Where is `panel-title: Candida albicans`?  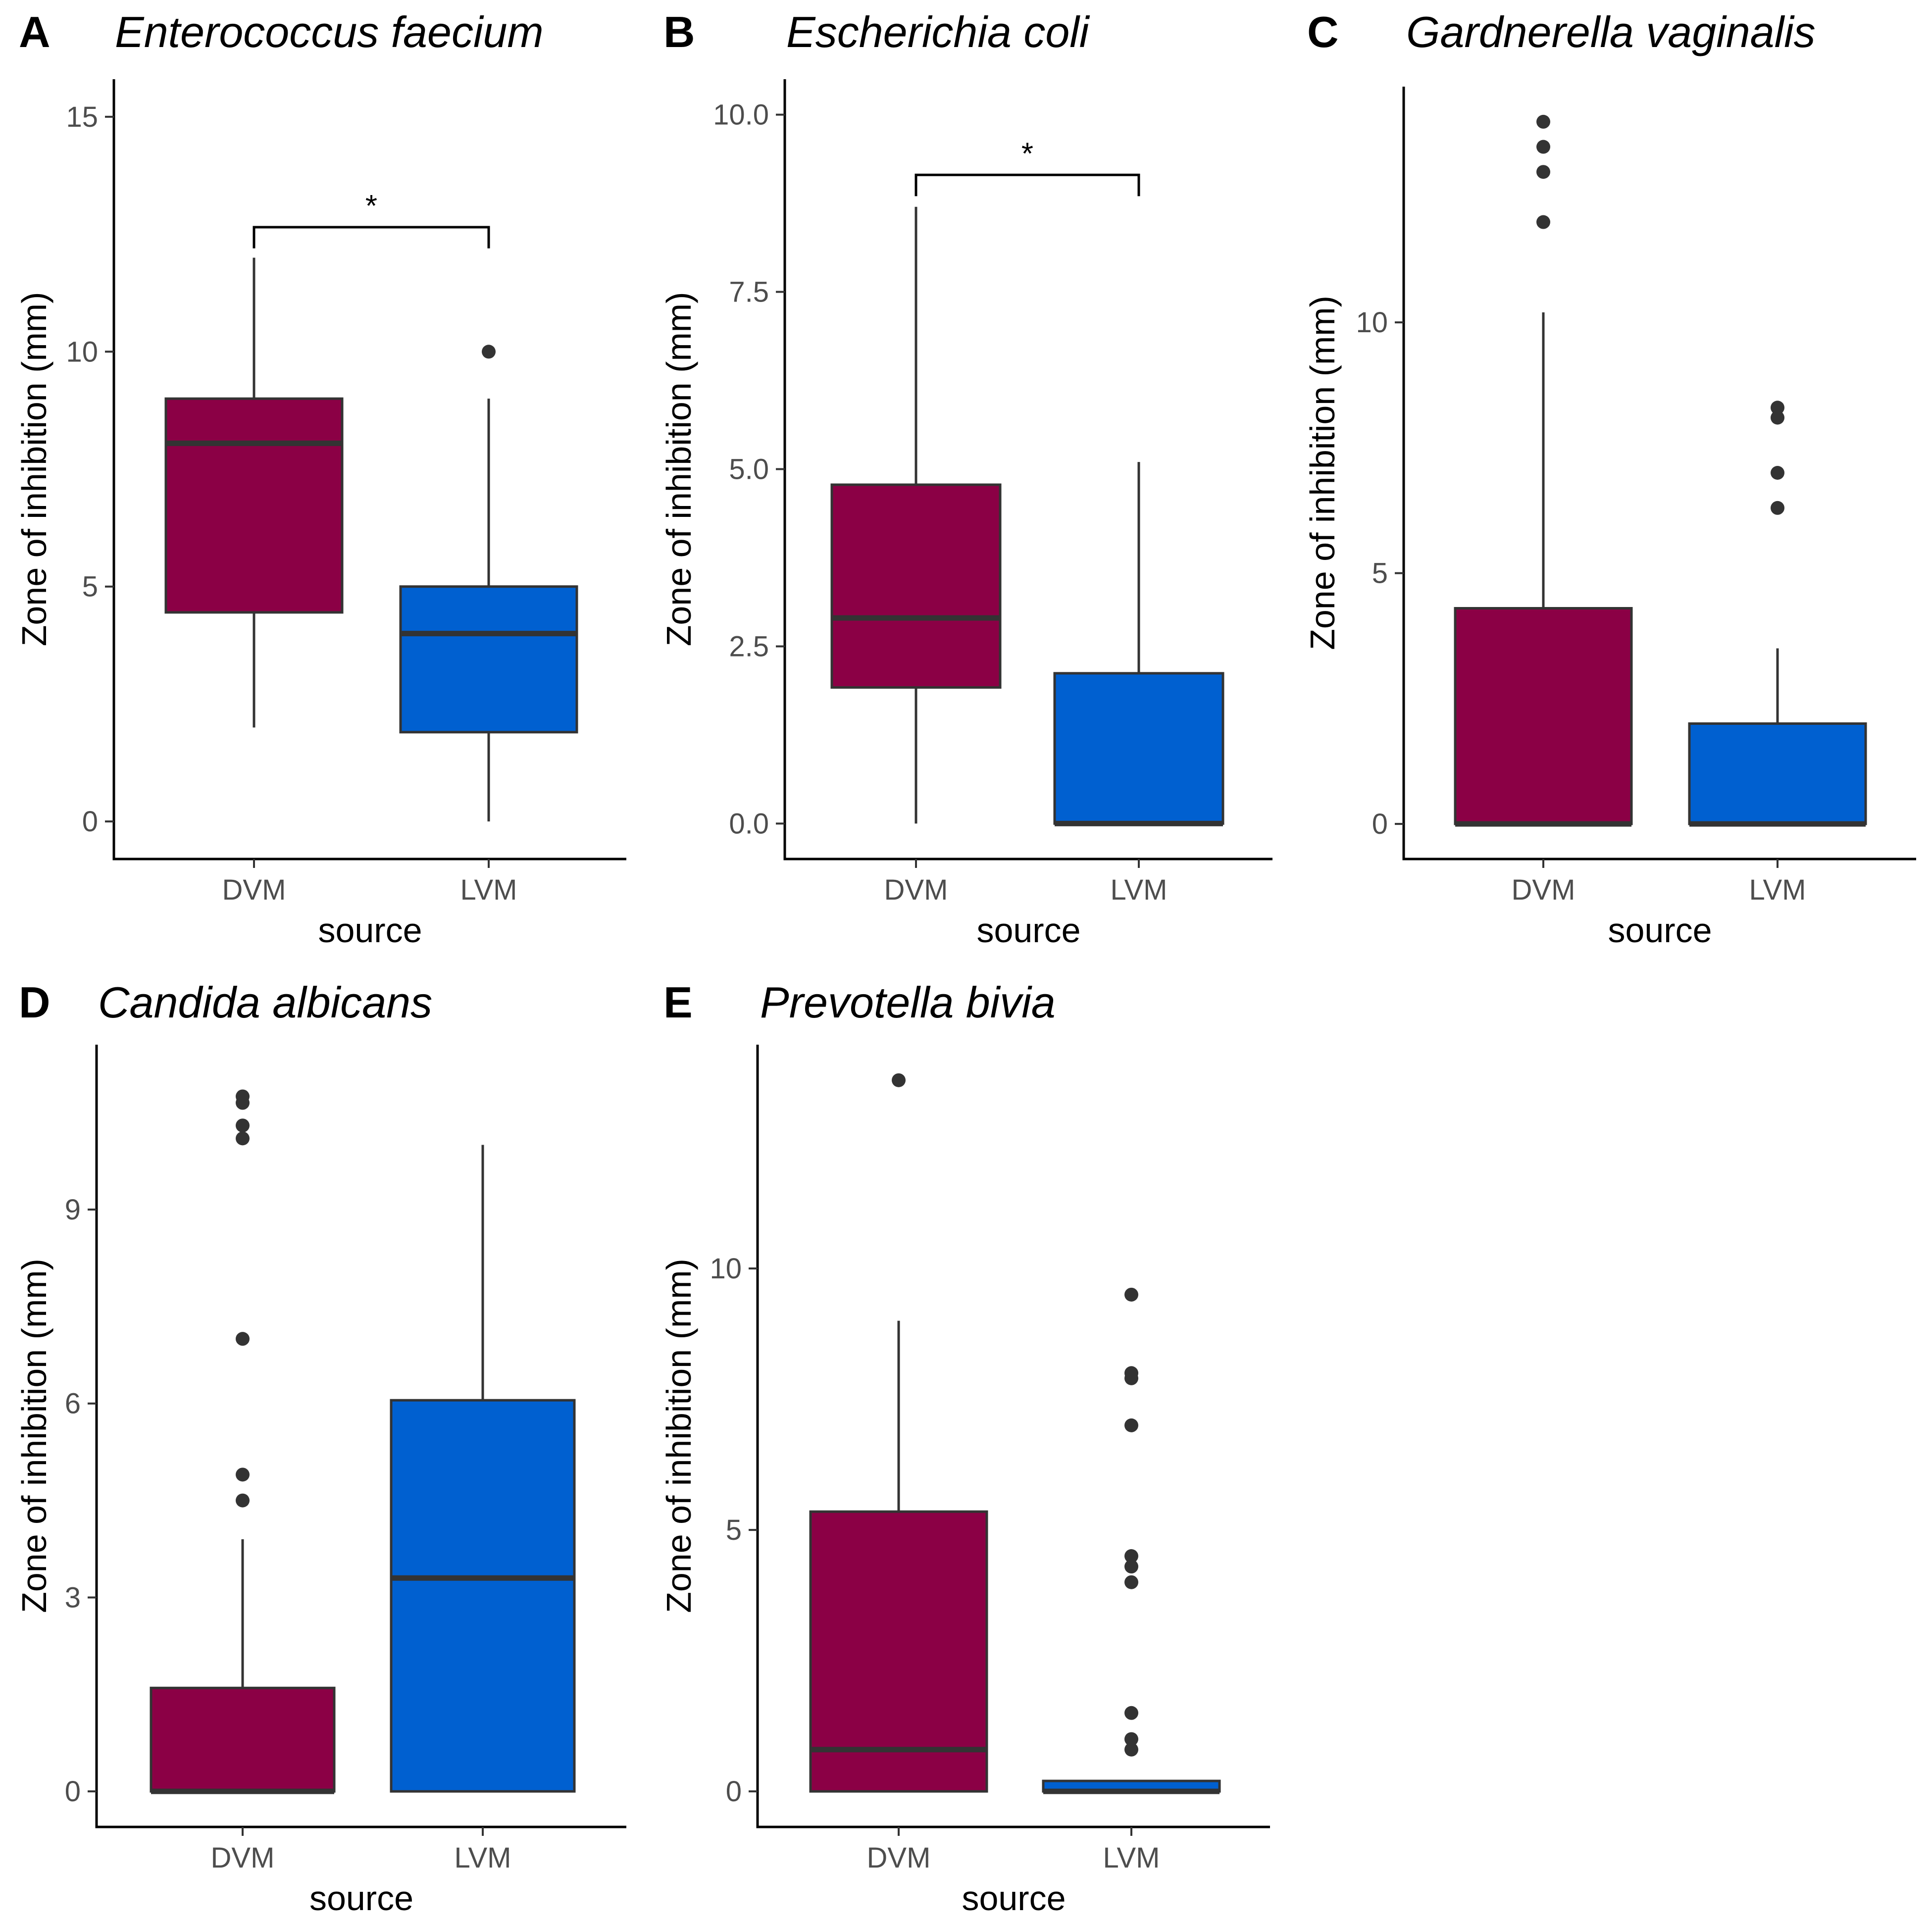 panel-title: Candida albicans is located at coordinates (265, 1002).